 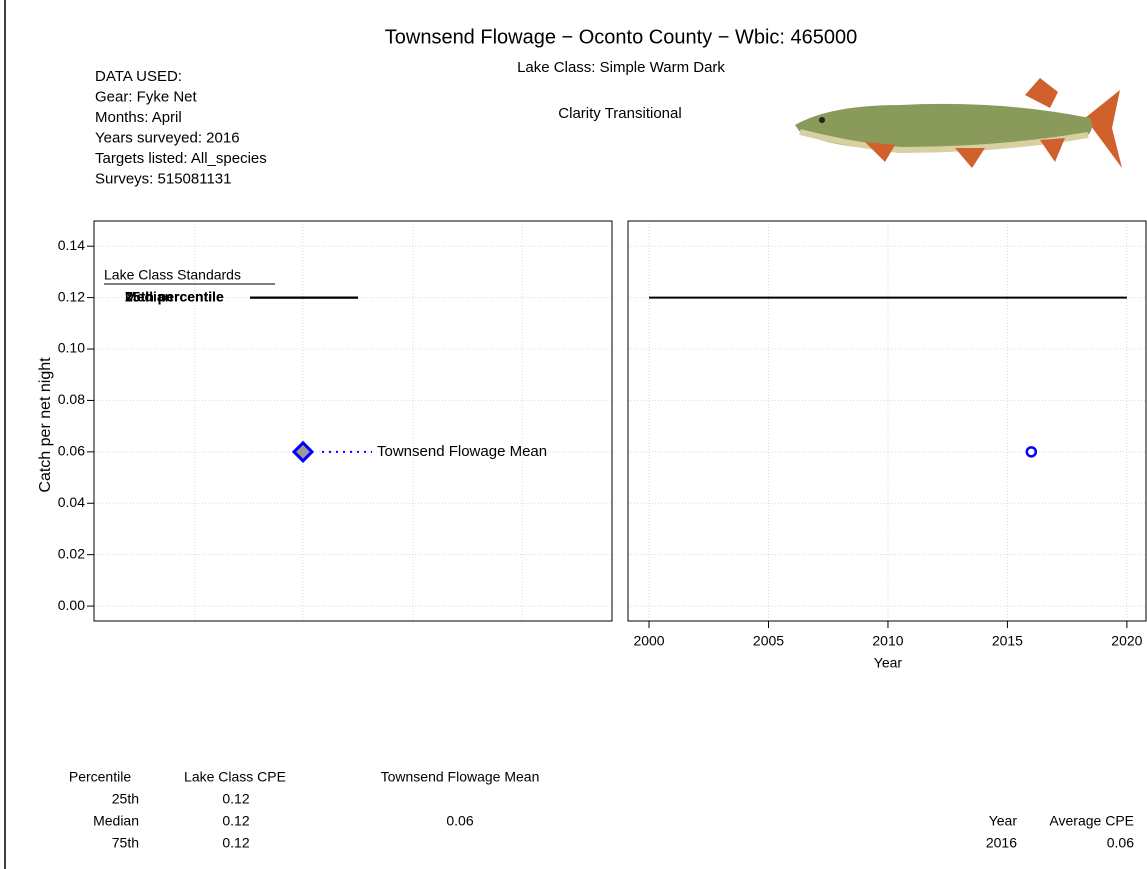 What do you see at coordinates (1031, 452) in the screenshot?
I see `point` at bounding box center [1031, 452].